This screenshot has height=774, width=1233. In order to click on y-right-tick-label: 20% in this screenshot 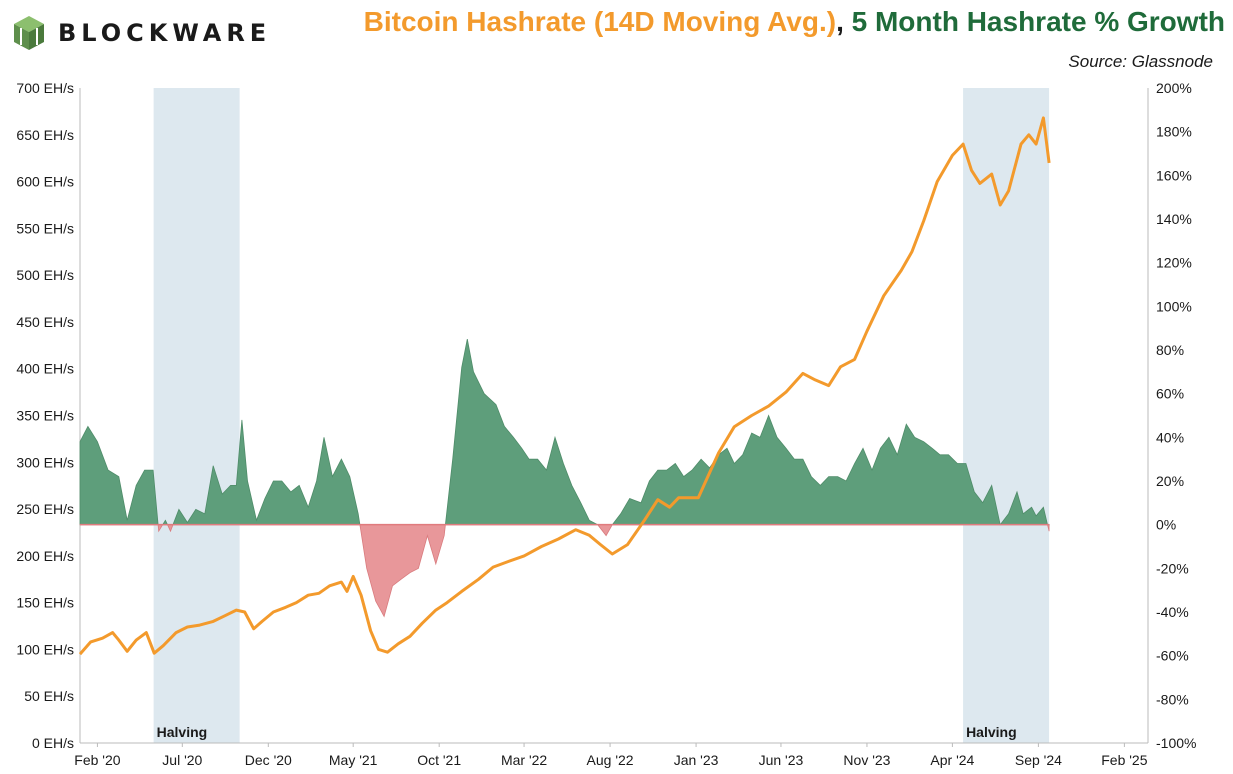, I will do `click(1170, 481)`.